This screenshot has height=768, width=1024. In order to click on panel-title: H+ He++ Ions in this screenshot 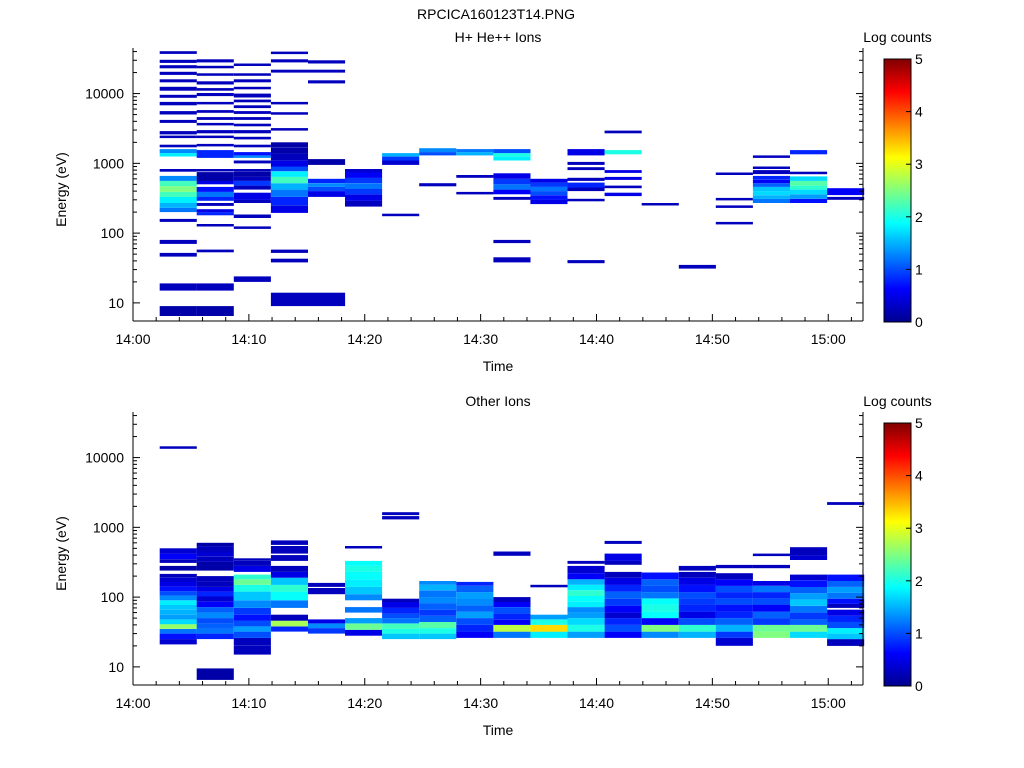, I will do `click(498, 37)`.